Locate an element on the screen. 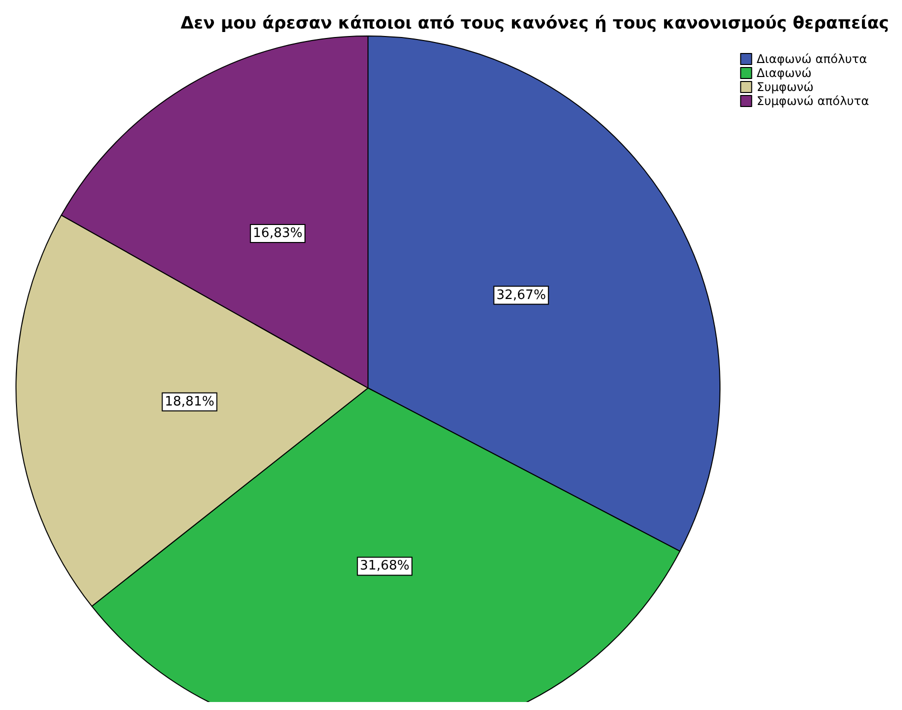 The height and width of the screenshot is (710, 902). legend-label: Συμφωνώ απόλυτα is located at coordinates (813, 101).